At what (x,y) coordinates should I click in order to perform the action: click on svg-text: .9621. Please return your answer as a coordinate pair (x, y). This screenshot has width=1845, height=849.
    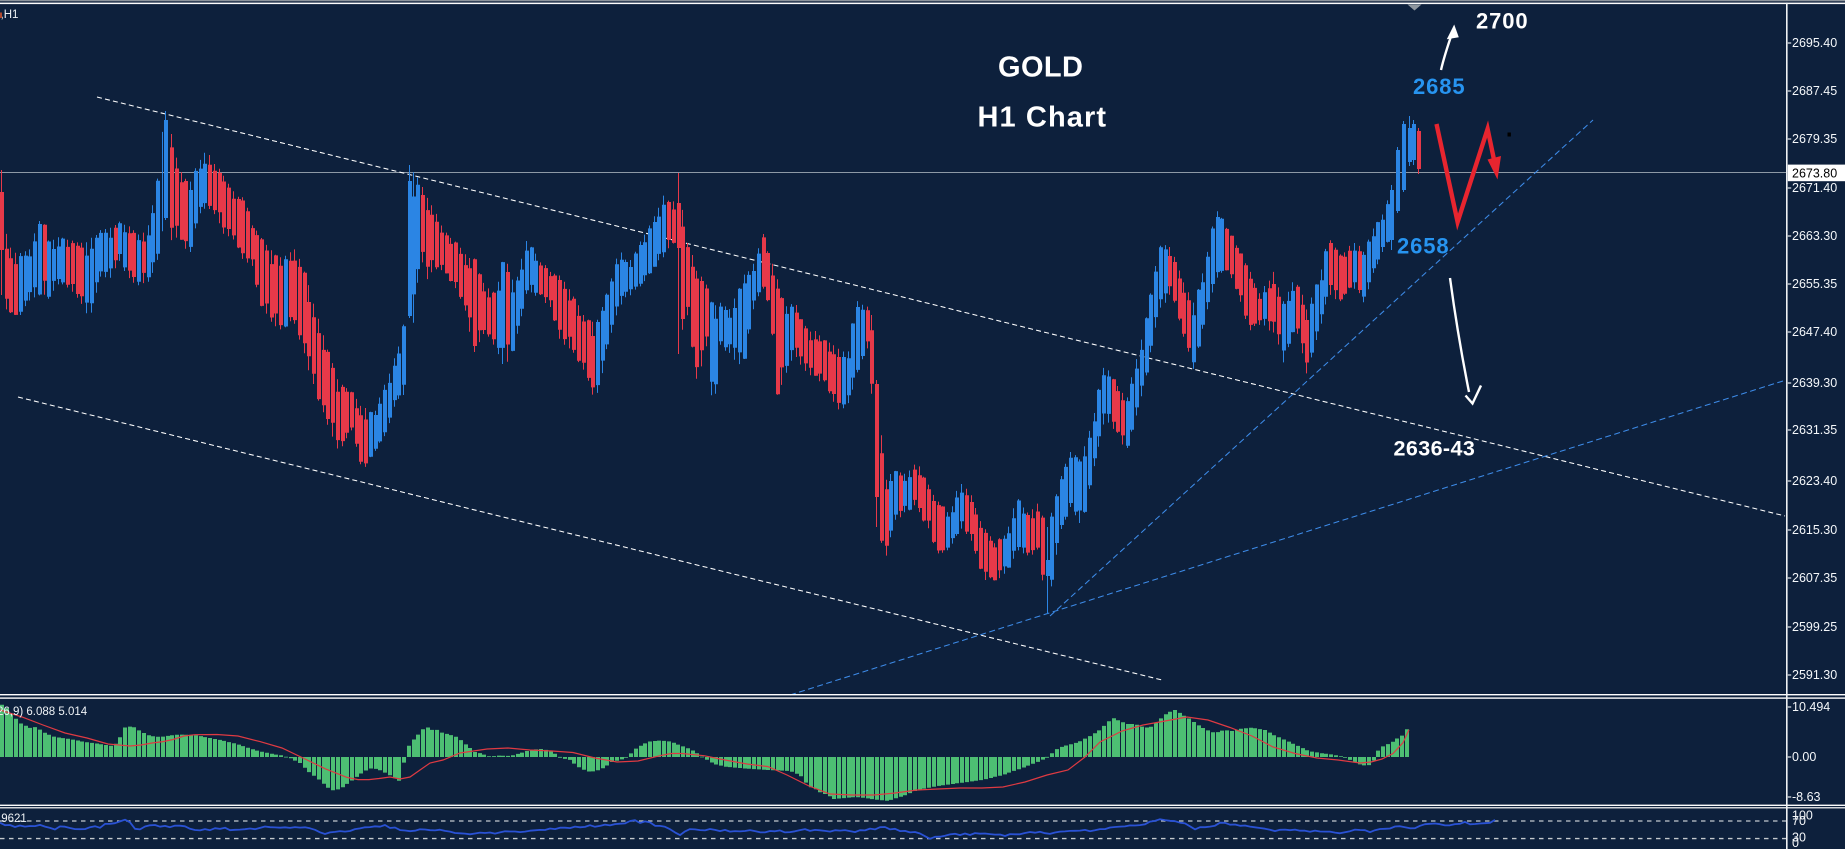
    Looking at the image, I should click on (13, 819).